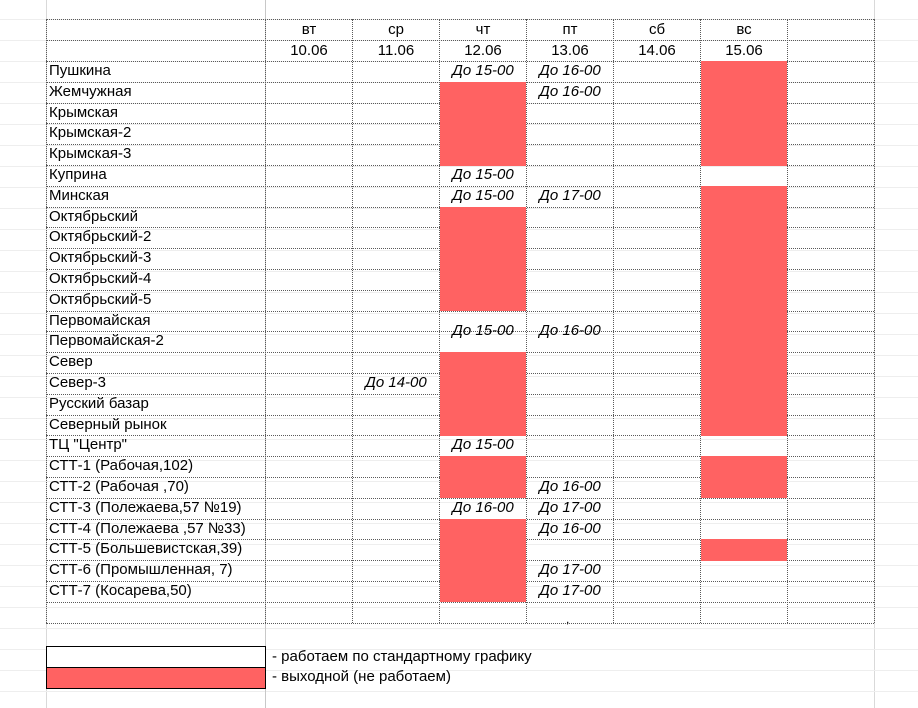  Describe the element at coordinates (90, 133) in the screenshot. I see `store-name: Крымская-2` at that location.